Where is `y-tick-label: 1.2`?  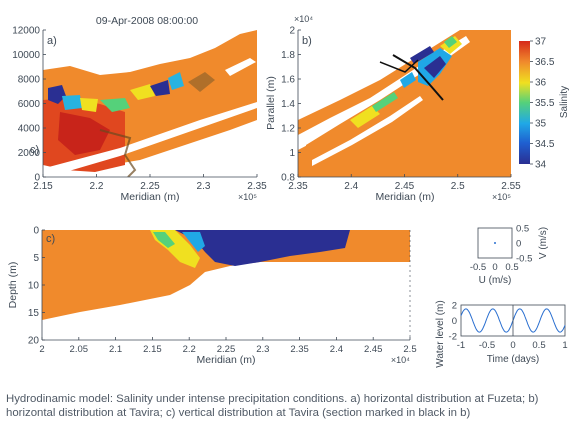 y-tick-label: 1.2 is located at coordinates (288, 129).